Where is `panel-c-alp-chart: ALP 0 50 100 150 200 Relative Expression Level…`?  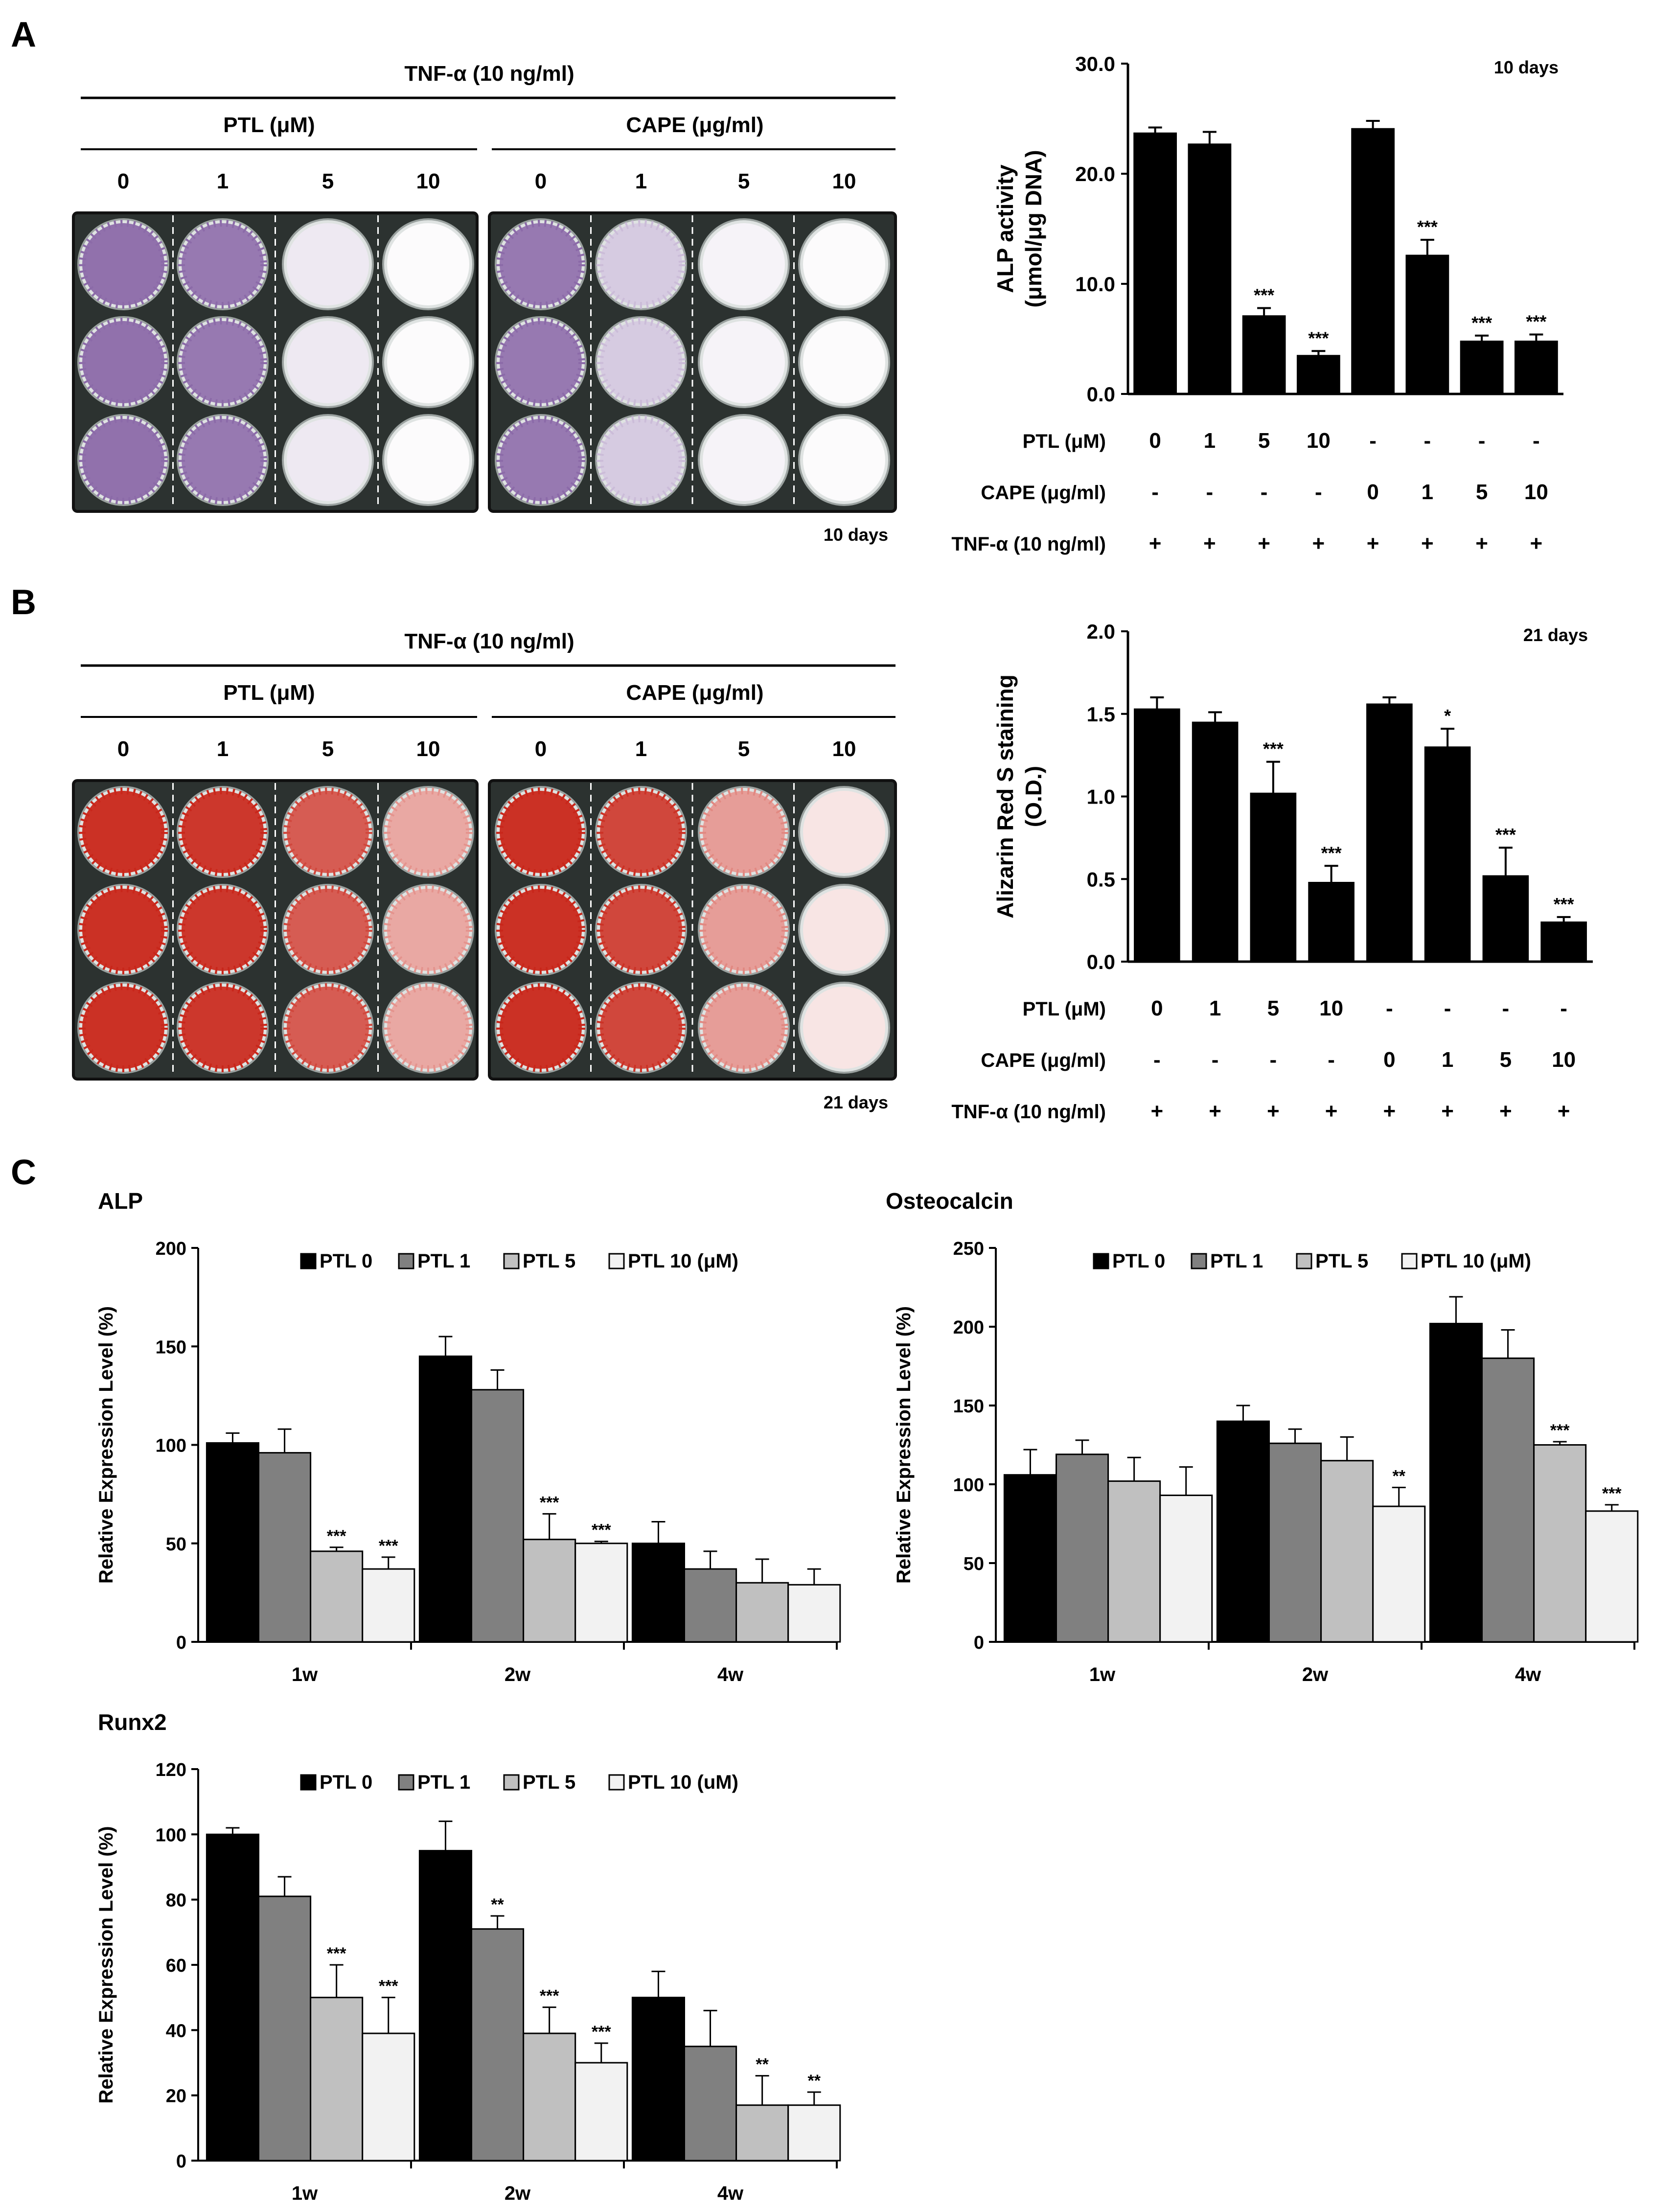
panel-c-alp-chart: ALP 0 50 100 150 200 Relative Expression Level… is located at coordinates (468, 1436).